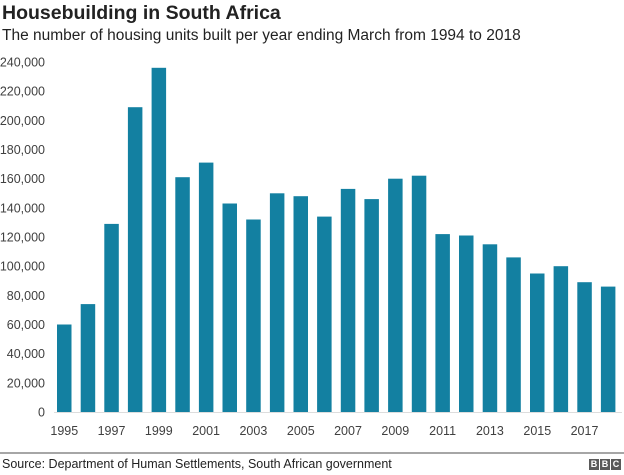 The image size is (624, 475). Describe the element at coordinates (395, 431) in the screenshot. I see `x-tick-label: 2009` at that location.